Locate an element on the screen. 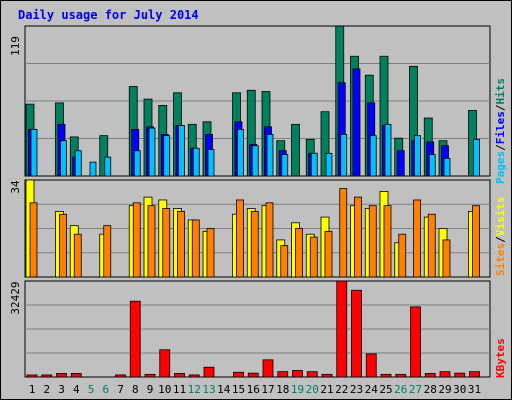  day-label-22: 22 is located at coordinates (341, 389).